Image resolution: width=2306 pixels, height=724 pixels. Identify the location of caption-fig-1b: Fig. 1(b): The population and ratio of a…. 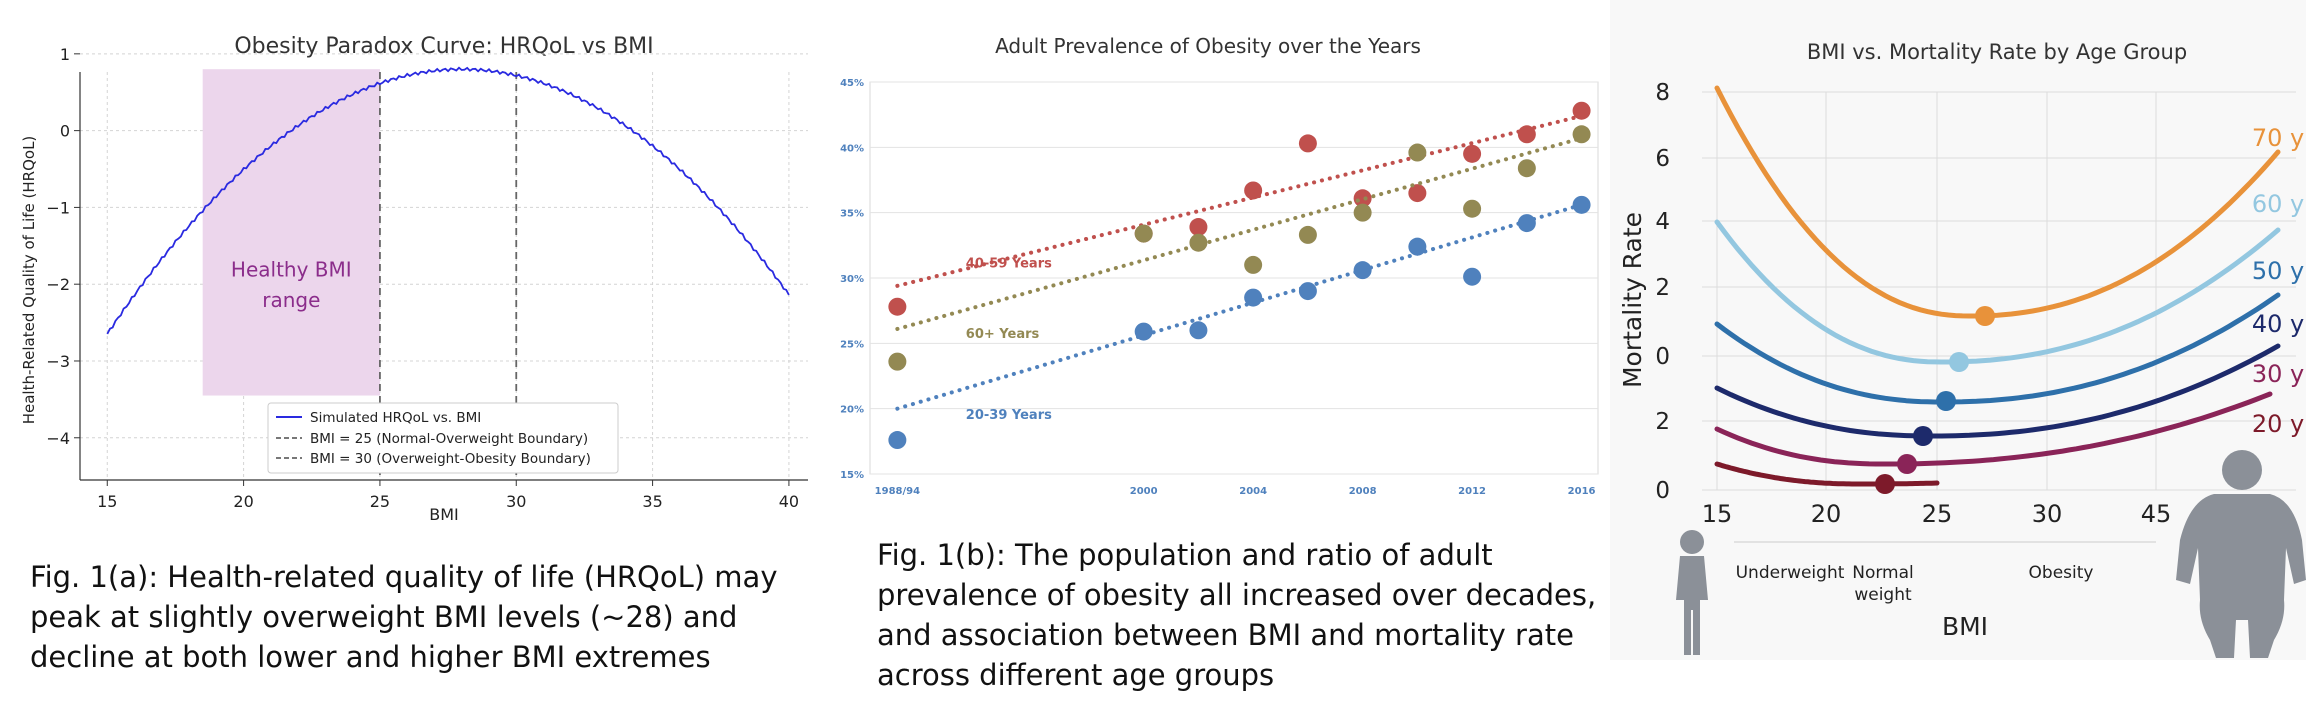
(1237, 615).